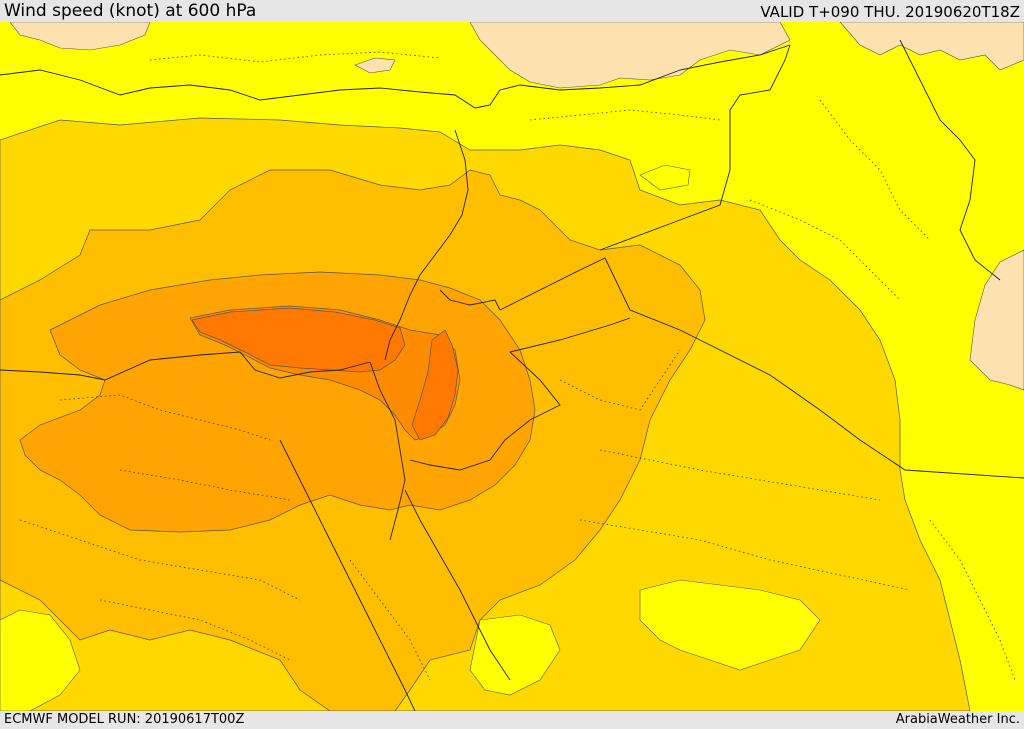 The height and width of the screenshot is (729, 1024). Describe the element at coordinates (80, 36) in the screenshot. I see `low-wind-patch-northwest` at that location.